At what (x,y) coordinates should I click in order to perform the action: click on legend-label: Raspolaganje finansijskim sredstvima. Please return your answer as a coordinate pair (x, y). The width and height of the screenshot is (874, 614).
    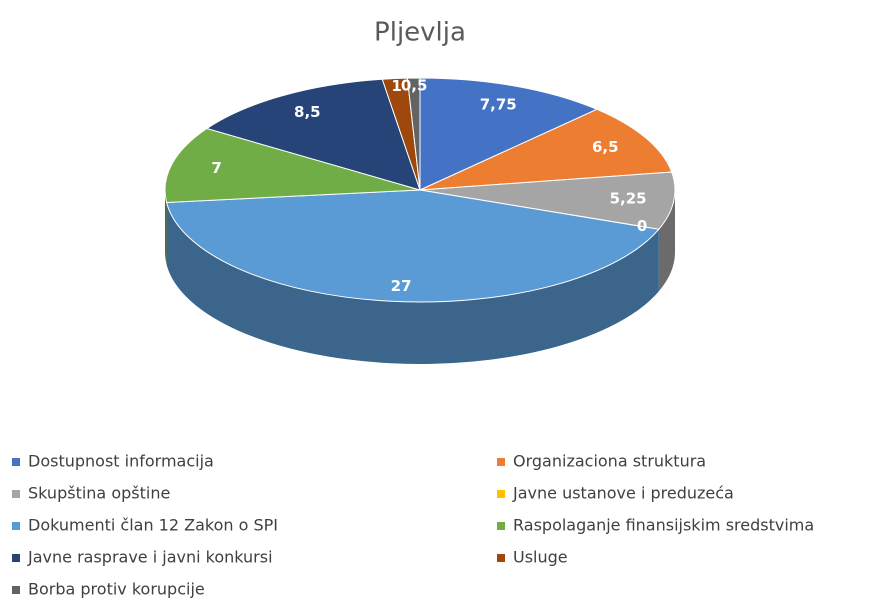
    Looking at the image, I should click on (663, 525).